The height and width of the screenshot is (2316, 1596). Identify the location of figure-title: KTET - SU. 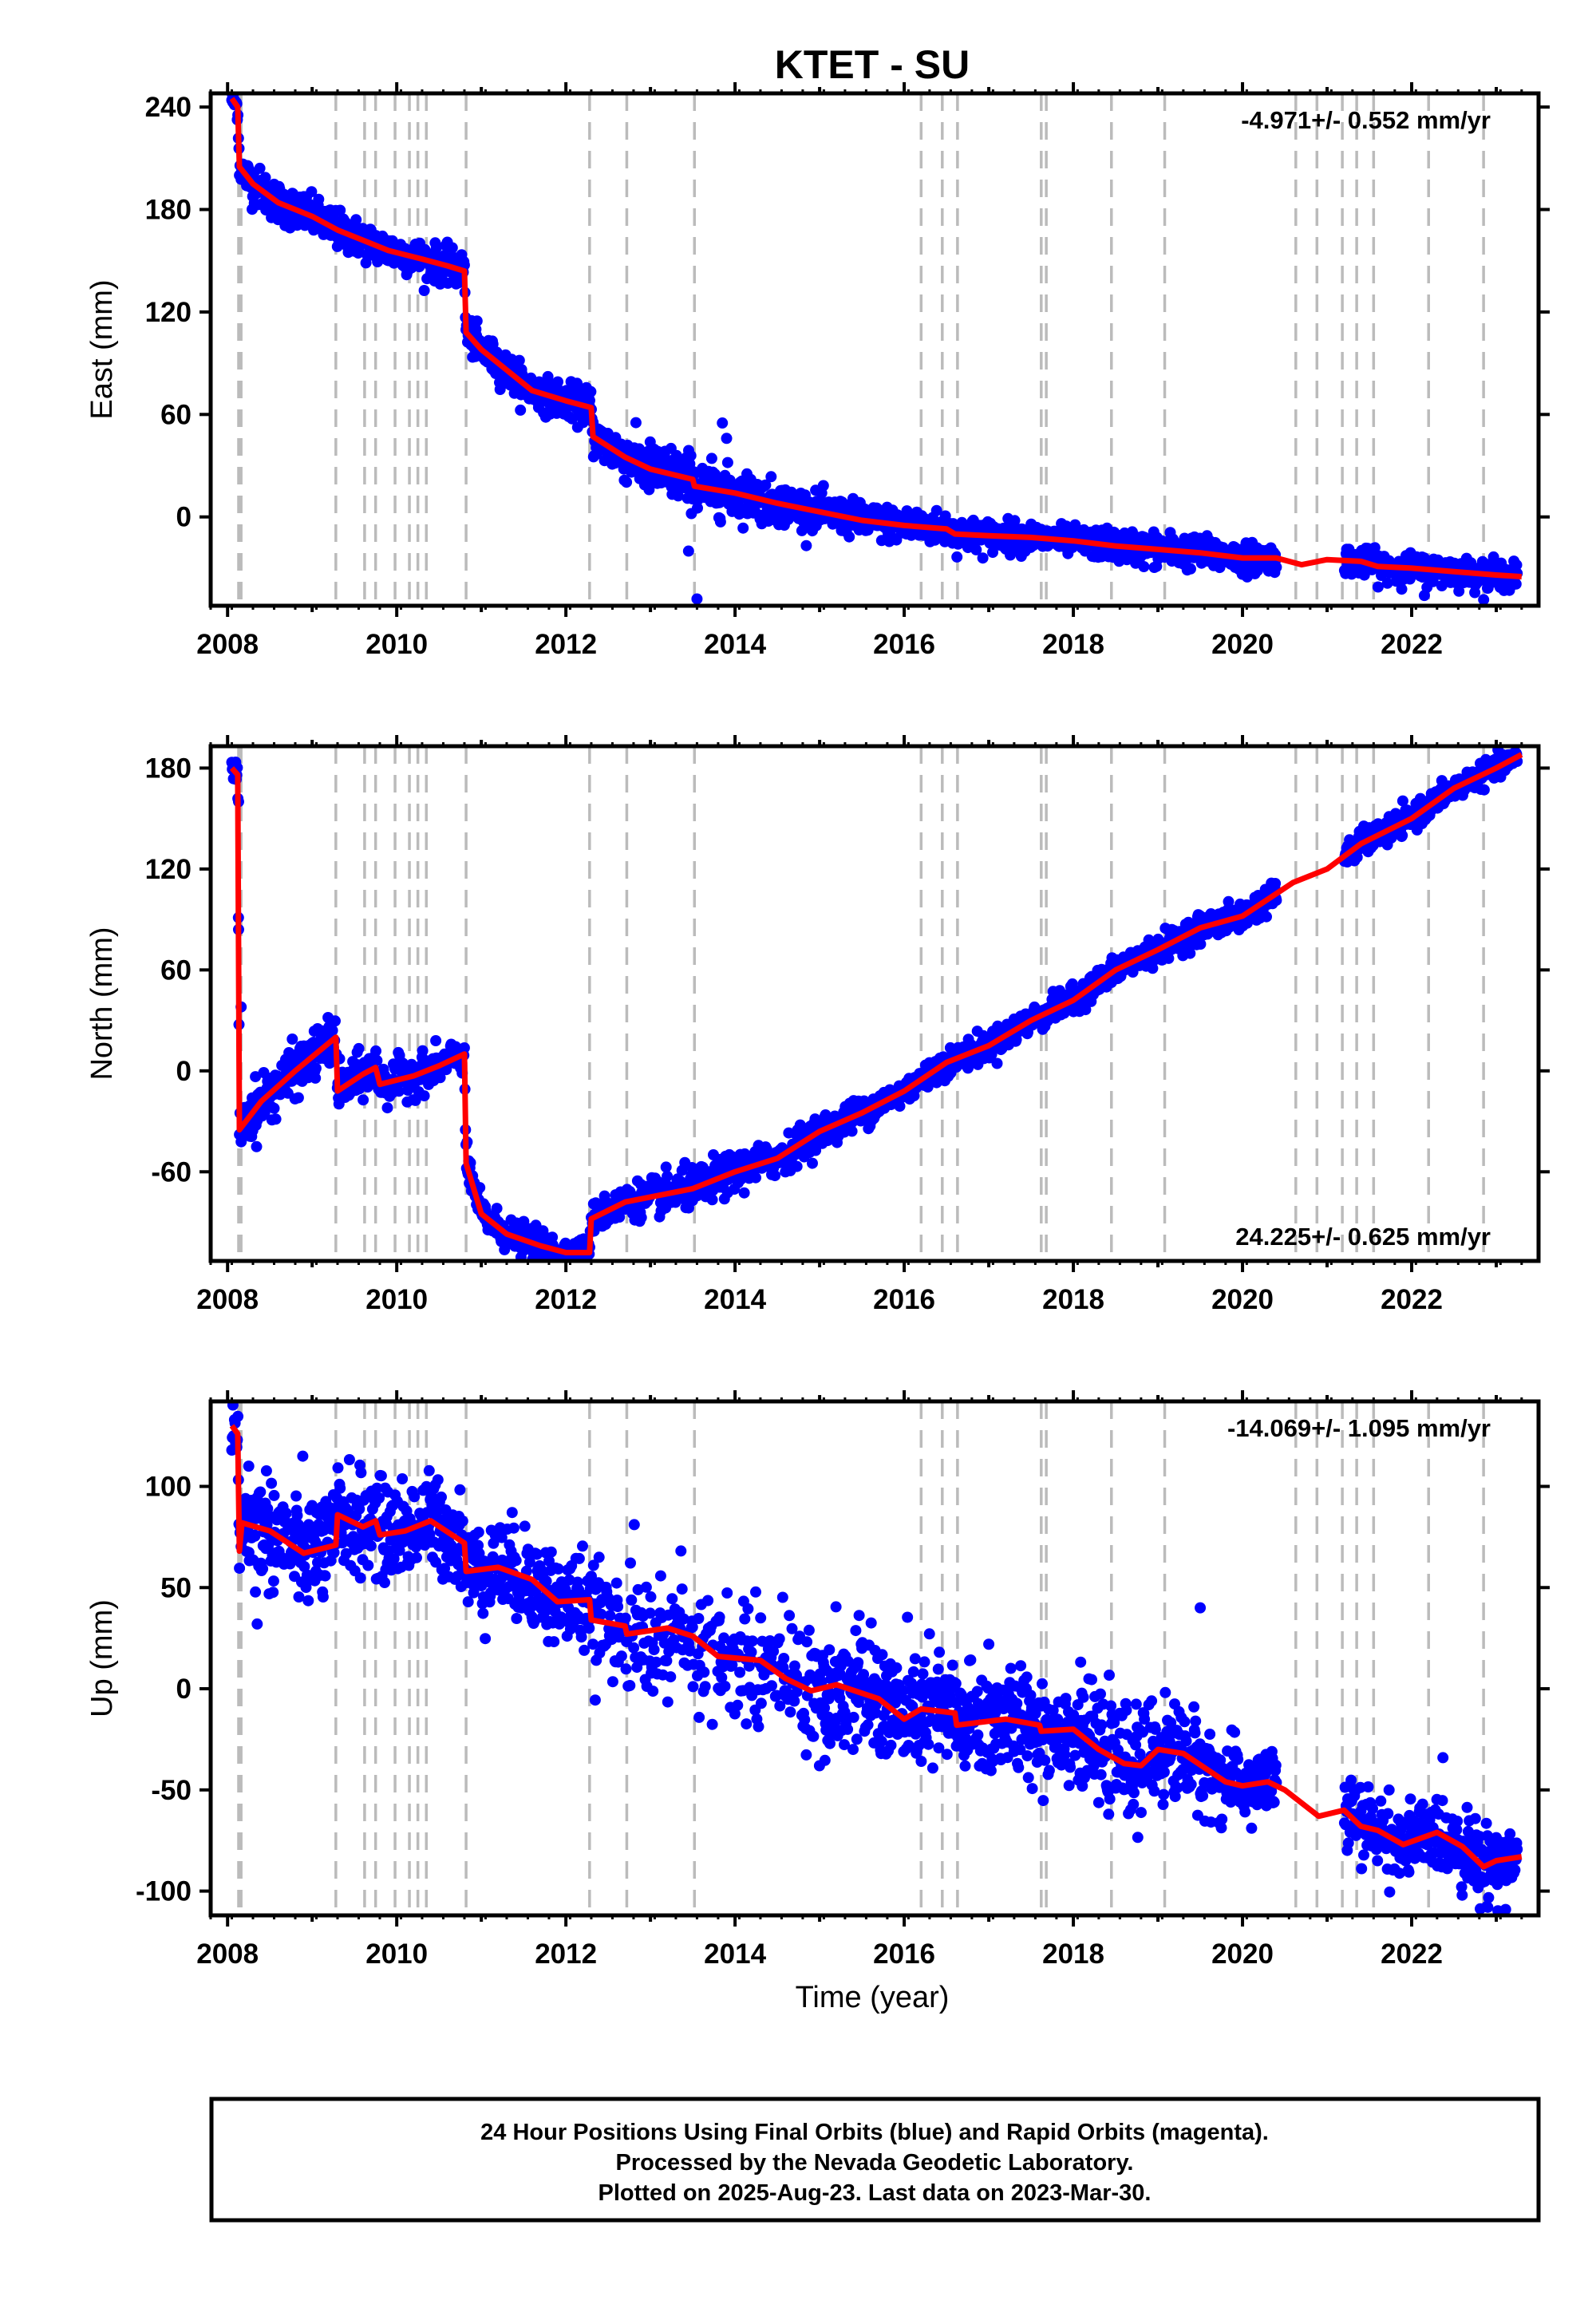
(873, 64).